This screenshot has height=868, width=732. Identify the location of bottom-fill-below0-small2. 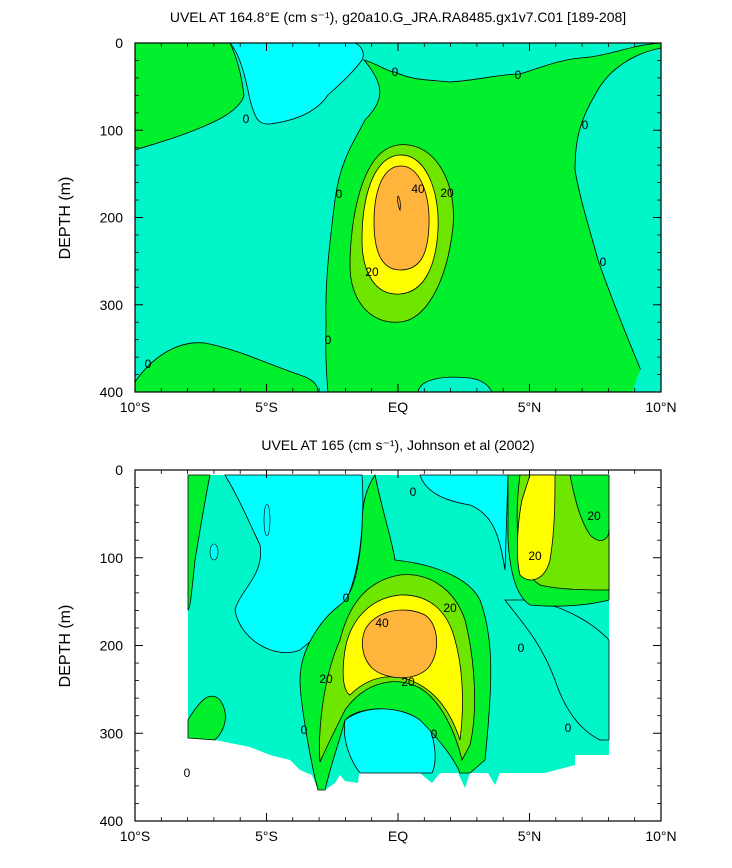
(267, 520).